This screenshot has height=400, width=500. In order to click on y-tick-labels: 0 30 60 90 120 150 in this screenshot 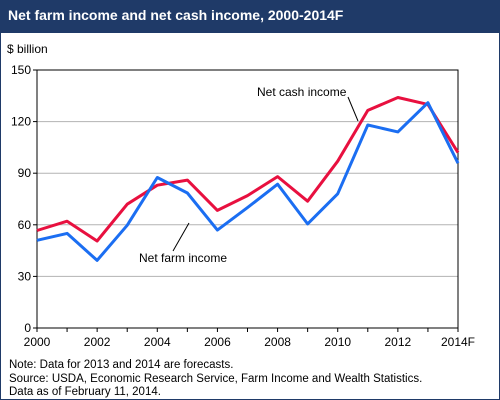, I will do `click(21, 199)`.